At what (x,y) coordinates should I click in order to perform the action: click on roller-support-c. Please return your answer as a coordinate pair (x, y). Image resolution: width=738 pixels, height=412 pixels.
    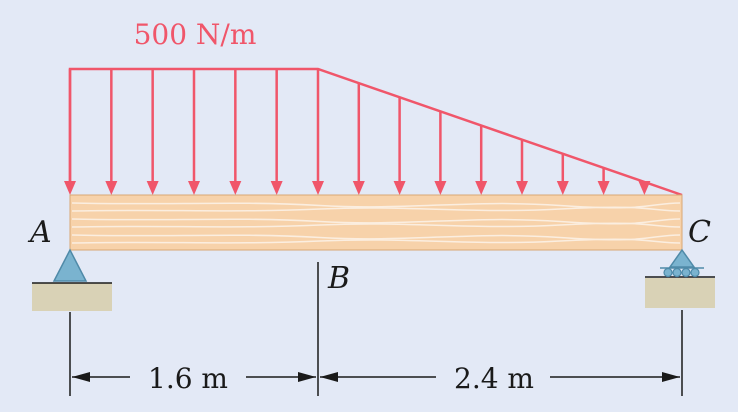
    Looking at the image, I should click on (680, 278).